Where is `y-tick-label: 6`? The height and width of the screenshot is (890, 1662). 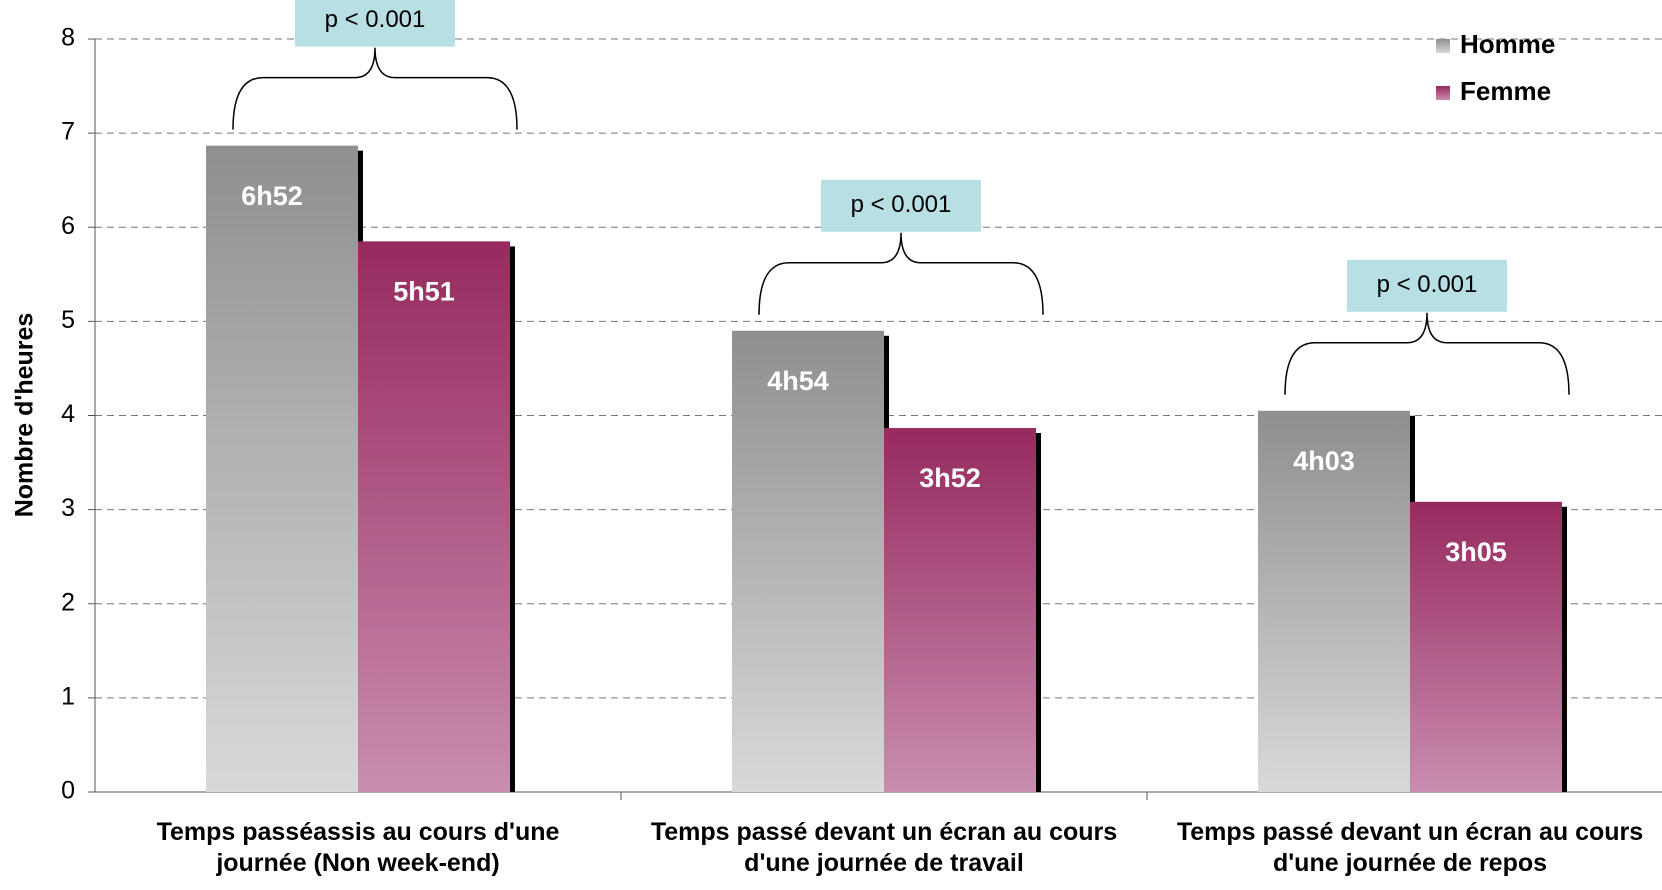
y-tick-label: 6 is located at coordinates (68, 226).